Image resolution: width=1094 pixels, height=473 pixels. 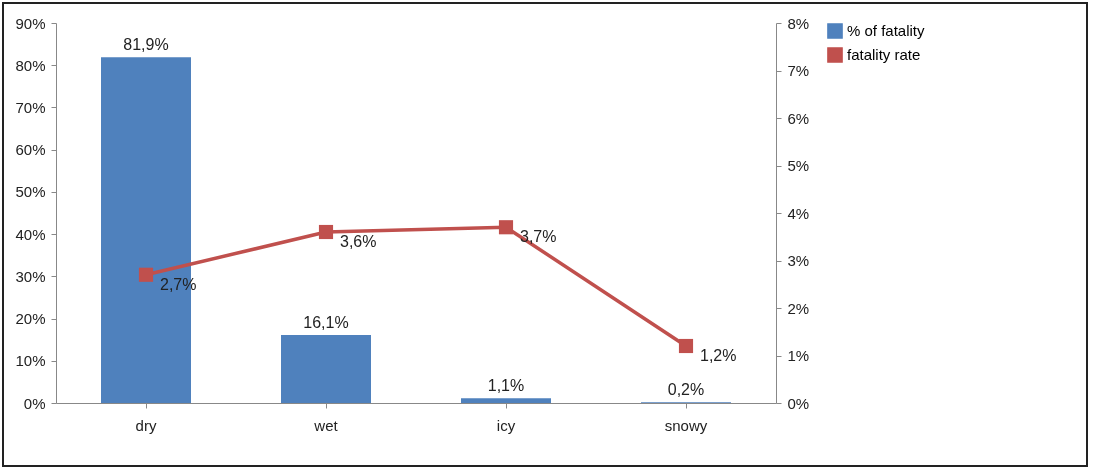 What do you see at coordinates (30, 192) in the screenshot?
I see `y-tick-label: 50%` at bounding box center [30, 192].